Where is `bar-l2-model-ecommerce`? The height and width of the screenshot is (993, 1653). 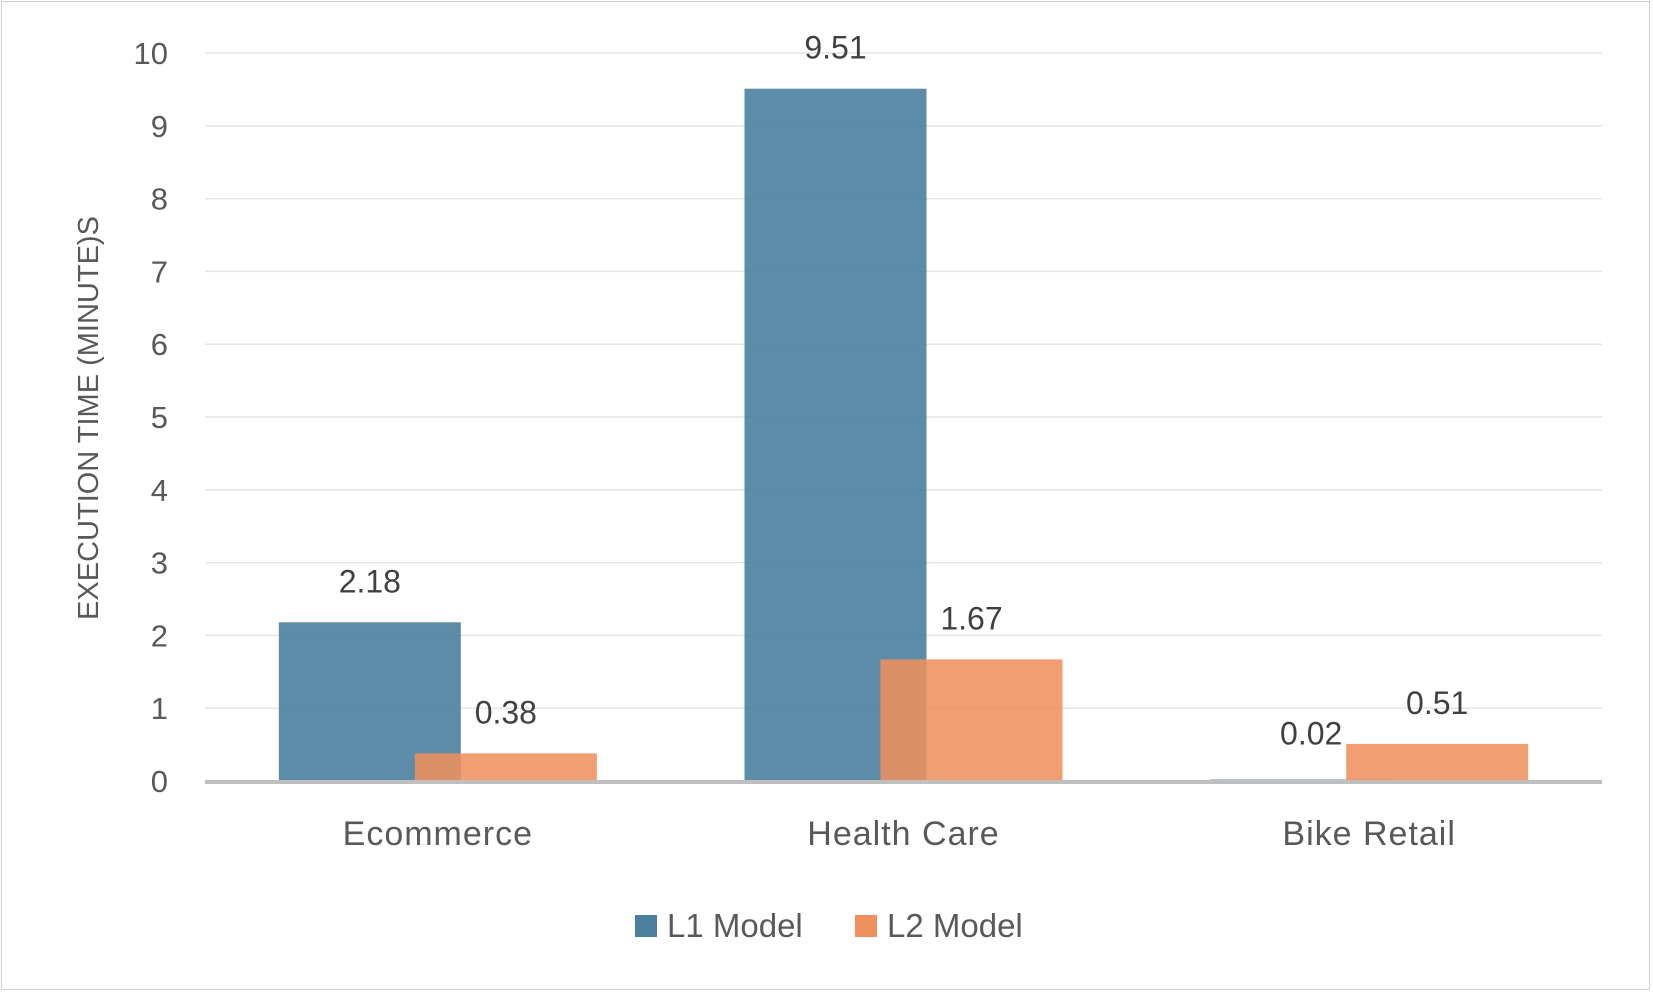
bar-l2-model-ecommerce is located at coordinates (505, 767).